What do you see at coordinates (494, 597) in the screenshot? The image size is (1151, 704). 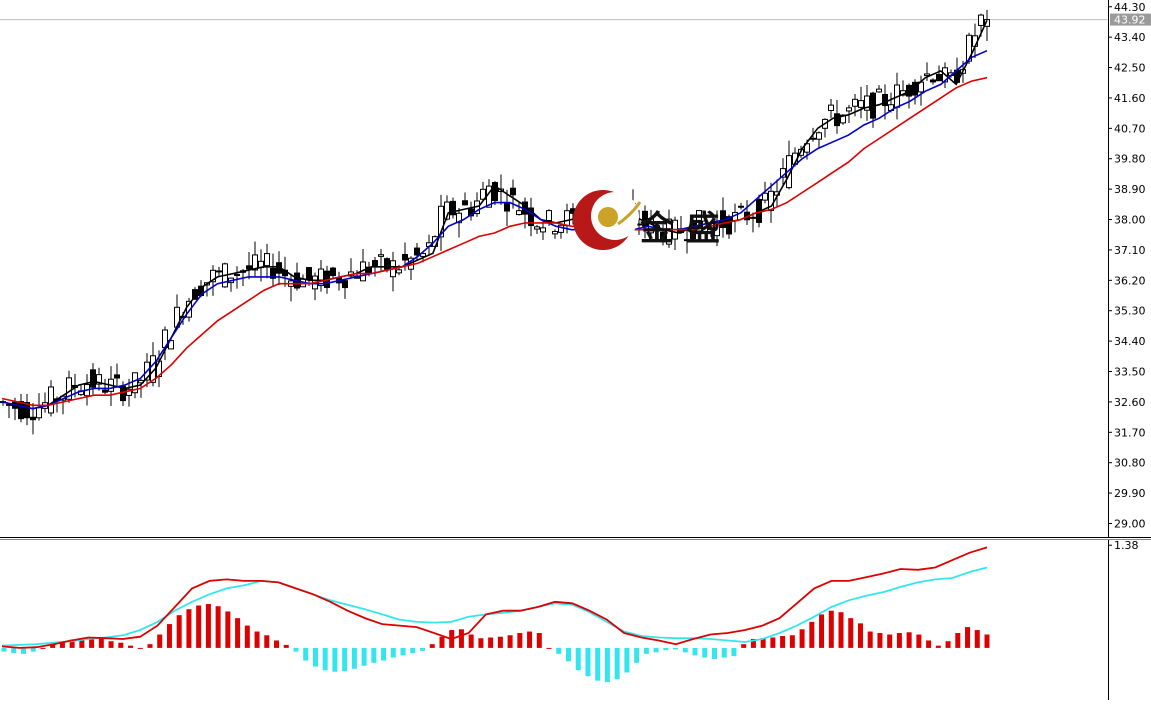 I see `macd-main-line` at bounding box center [494, 597].